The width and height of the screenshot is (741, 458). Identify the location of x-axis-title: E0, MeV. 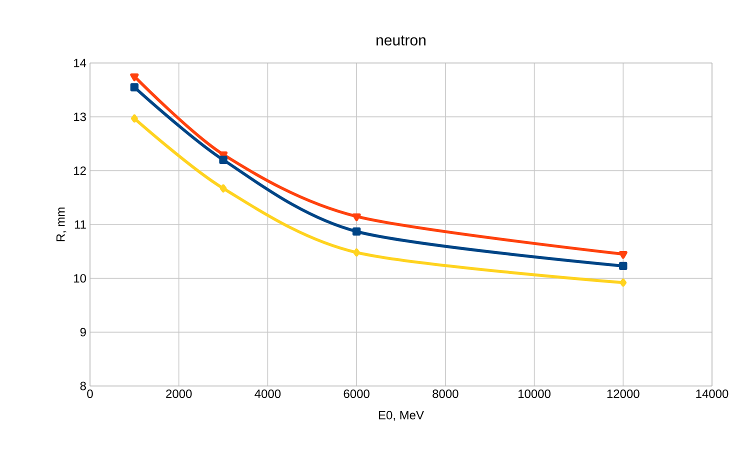
(401, 415).